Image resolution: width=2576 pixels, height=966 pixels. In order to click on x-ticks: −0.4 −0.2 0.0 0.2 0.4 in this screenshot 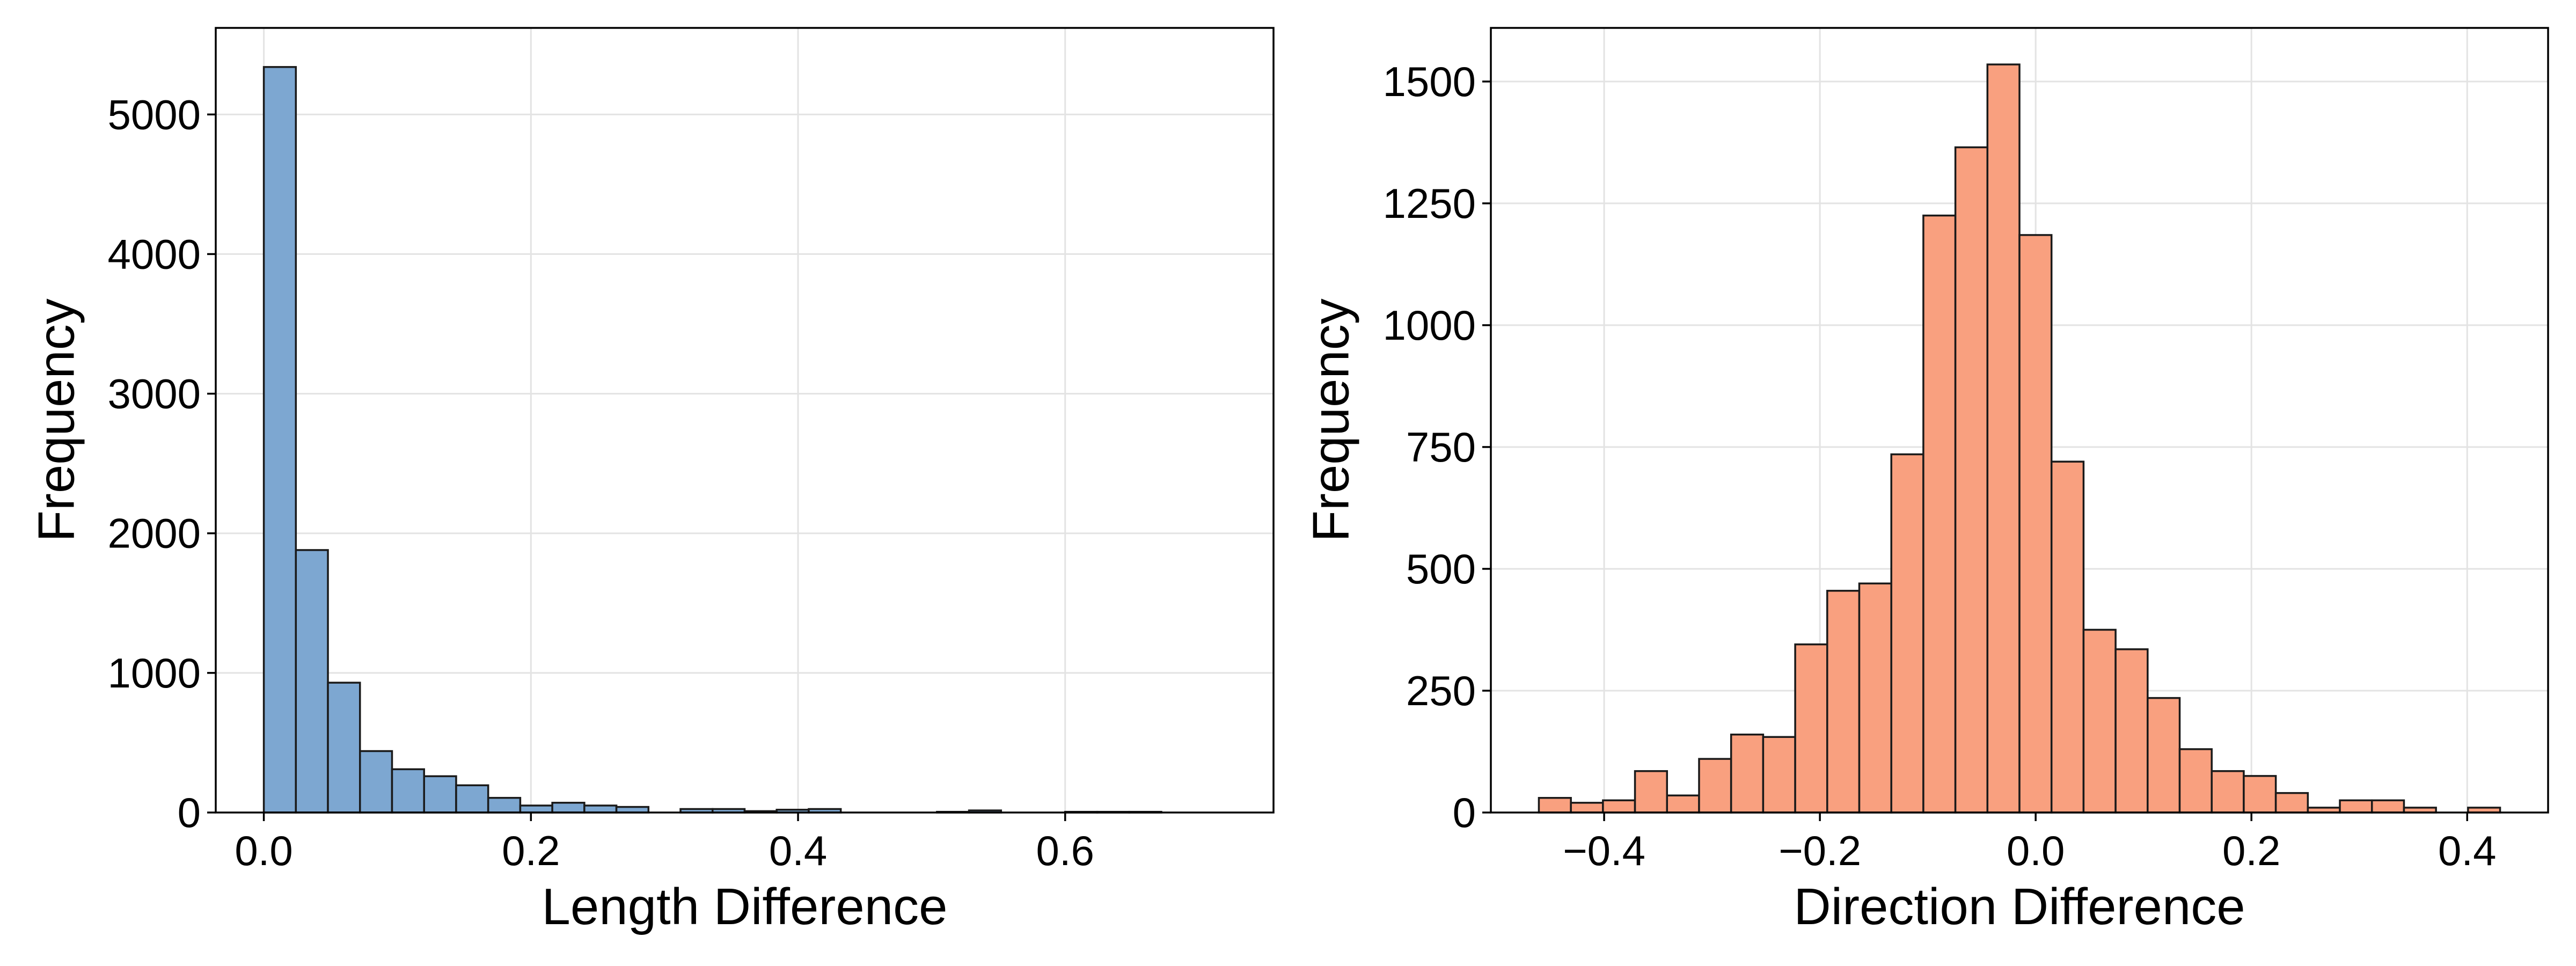, I will do `click(2029, 843)`.